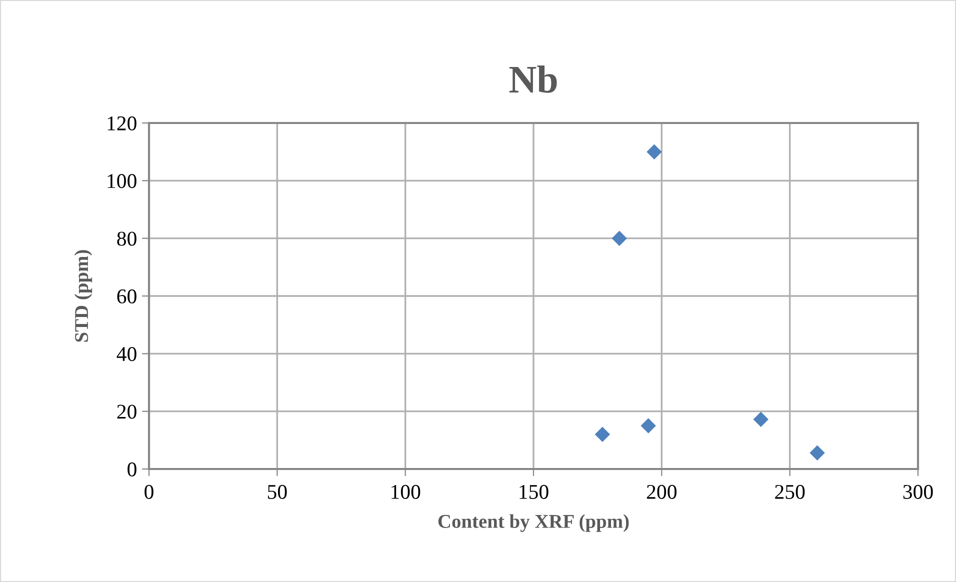 The height and width of the screenshot is (582, 956). What do you see at coordinates (126, 411) in the screenshot?
I see `y-tick-label: 20` at bounding box center [126, 411].